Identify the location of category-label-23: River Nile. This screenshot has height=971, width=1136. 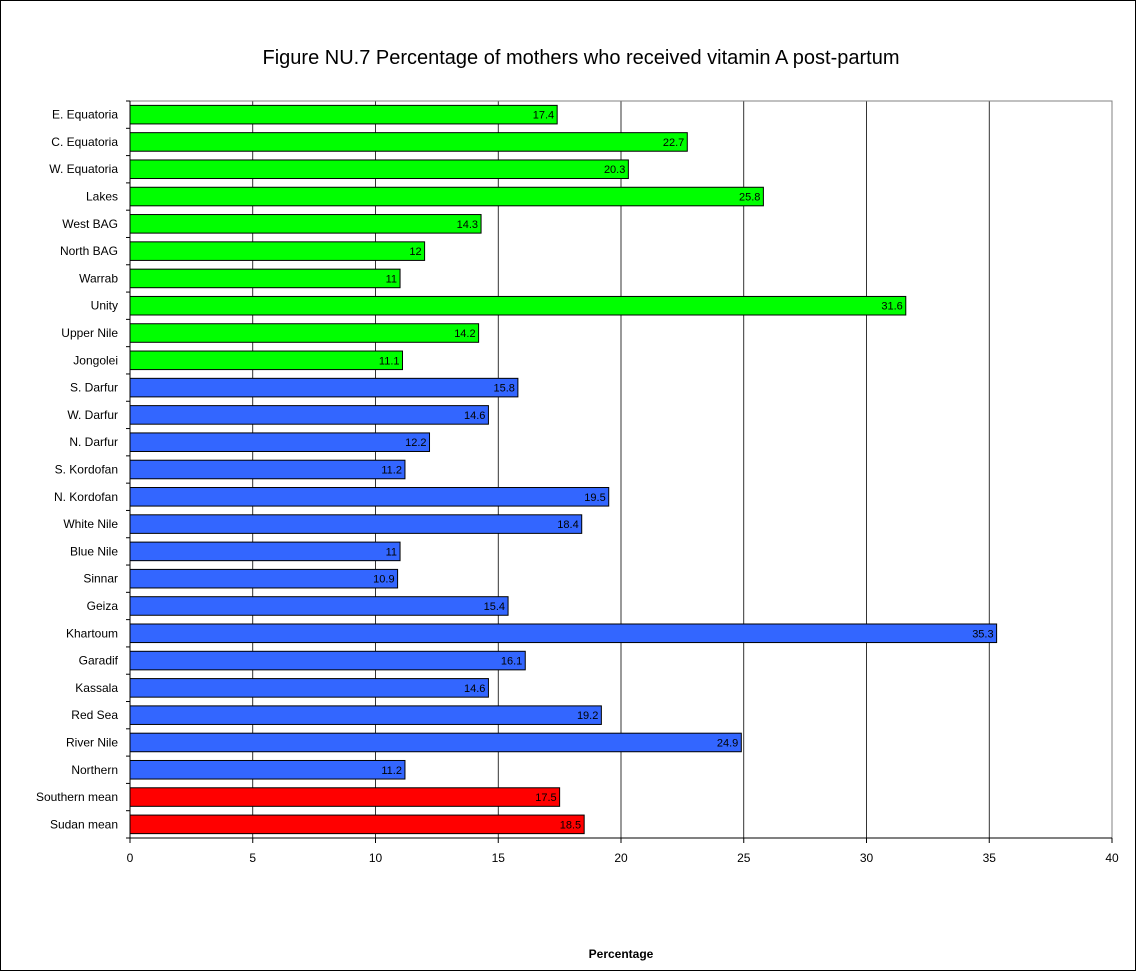
(92, 742).